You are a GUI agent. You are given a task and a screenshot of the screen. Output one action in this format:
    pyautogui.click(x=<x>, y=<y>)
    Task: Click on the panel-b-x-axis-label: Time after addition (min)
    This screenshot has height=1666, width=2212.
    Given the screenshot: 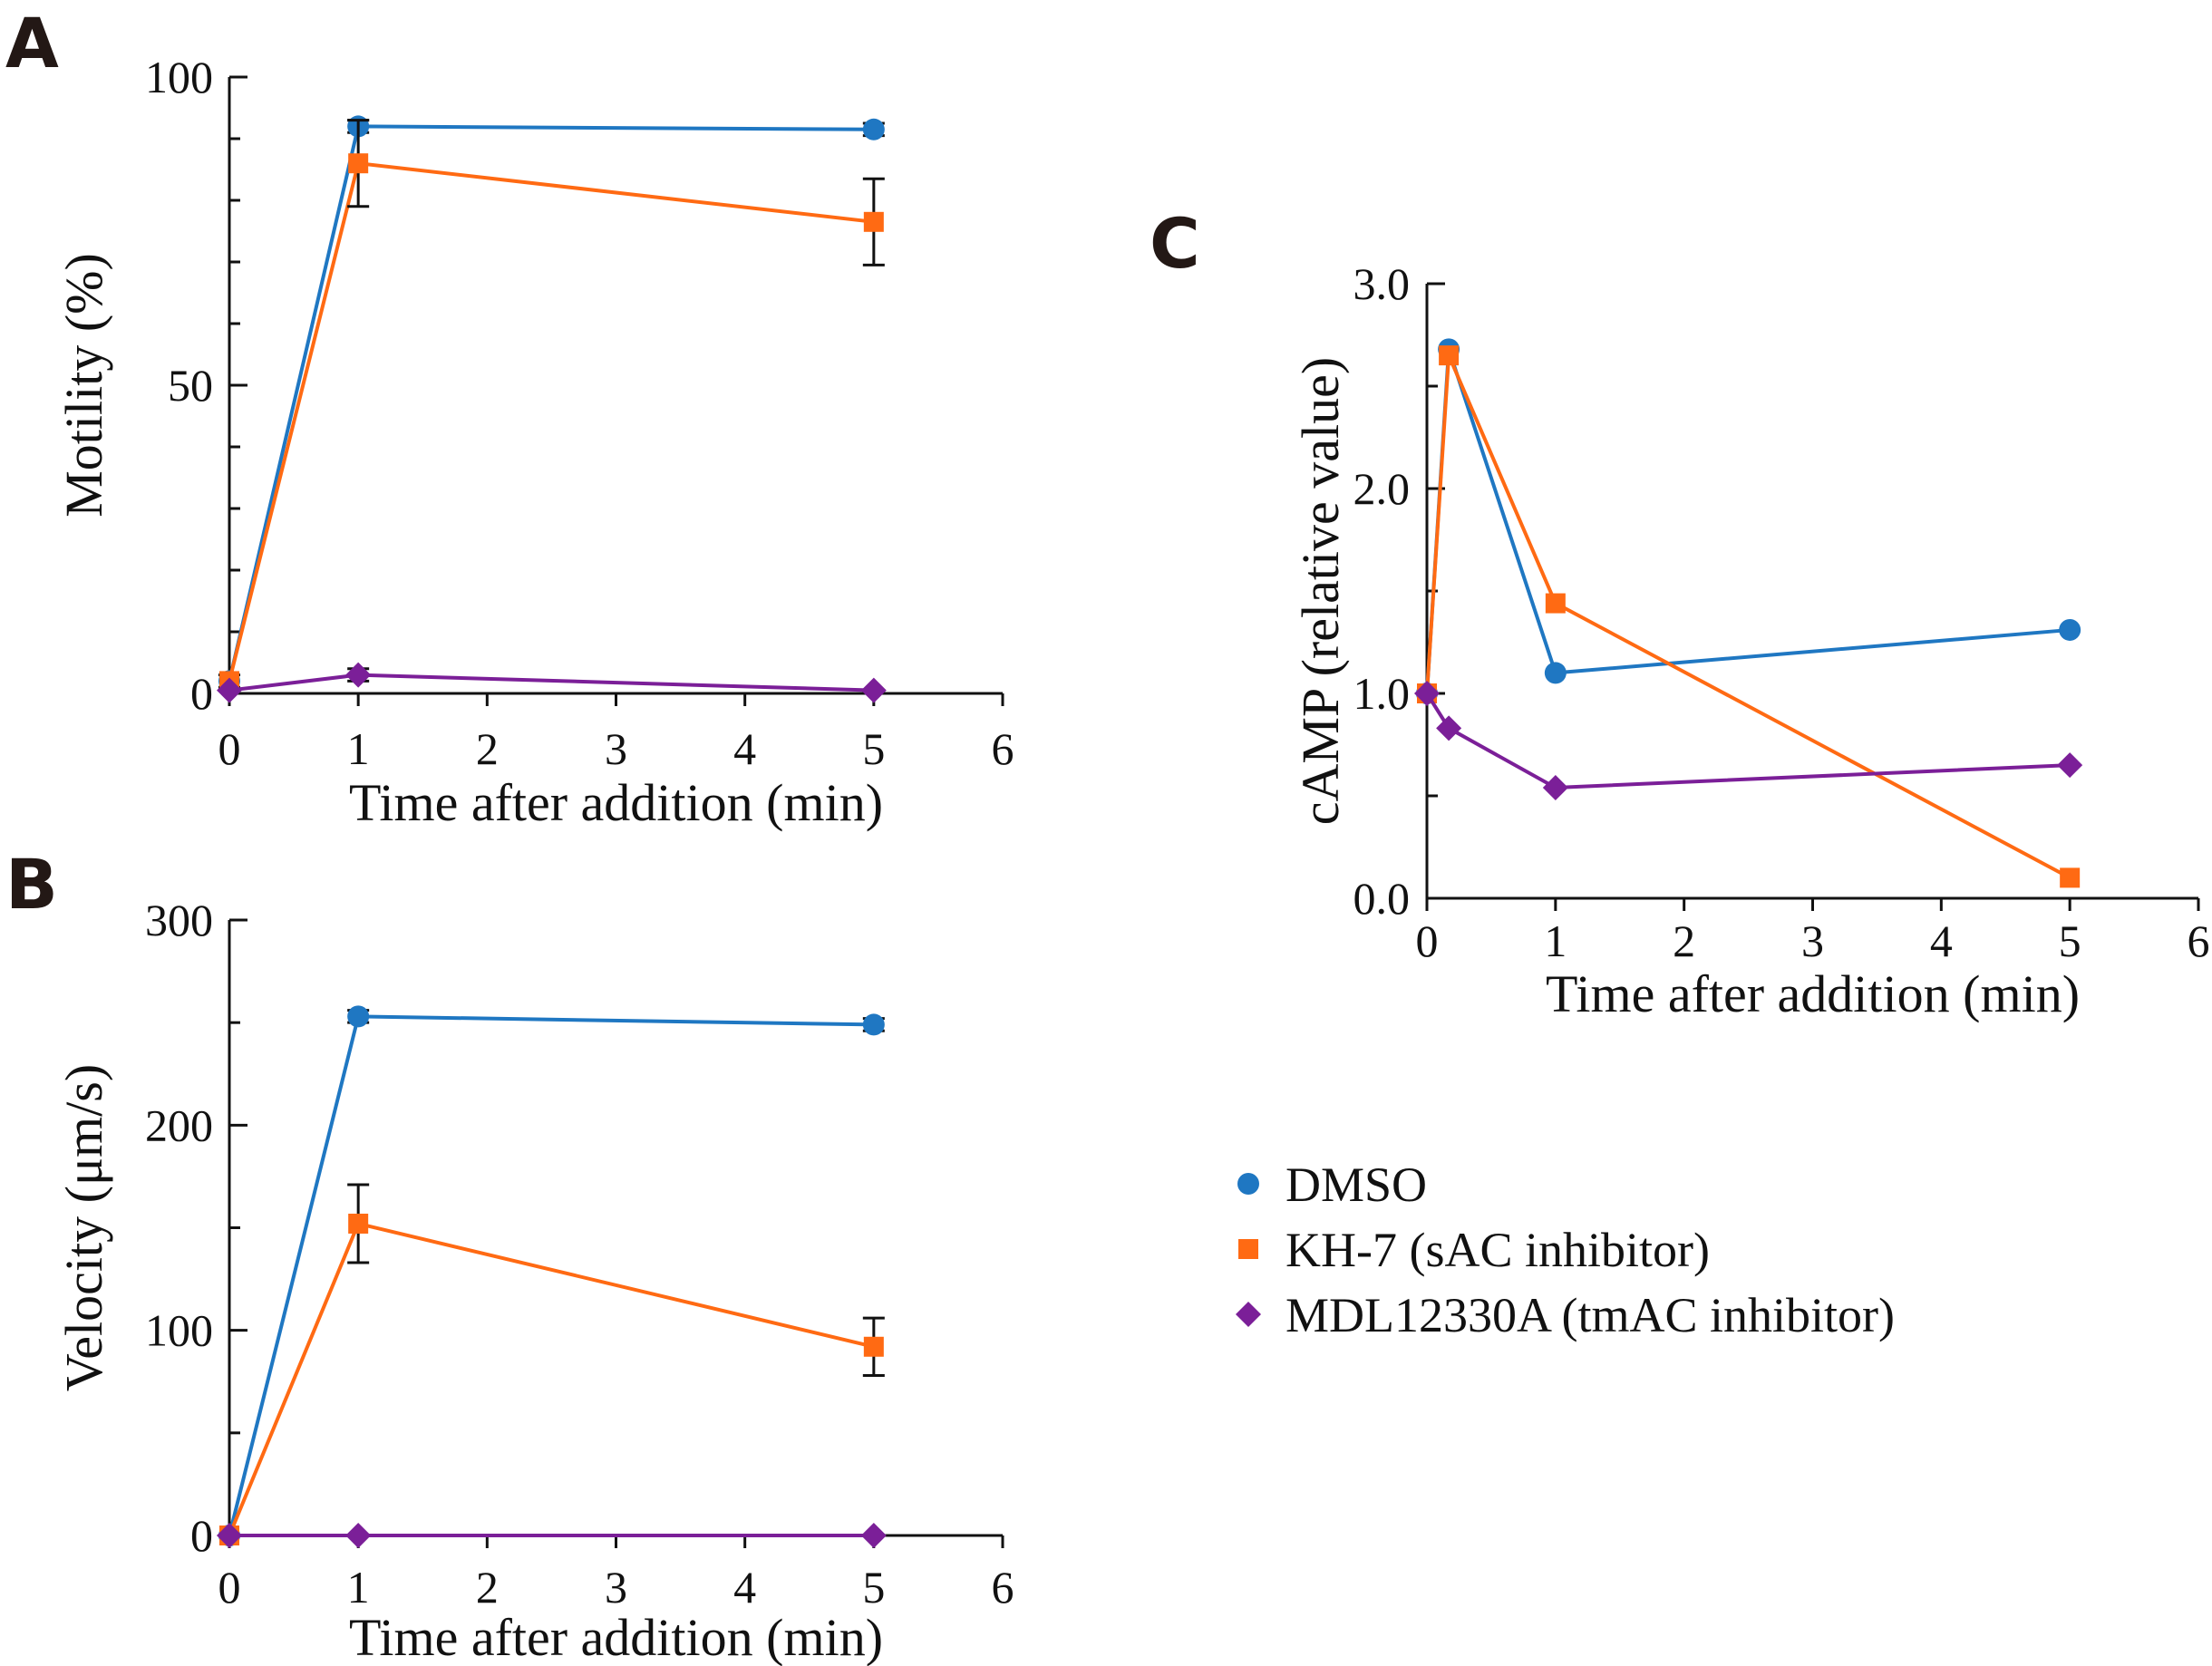 What is the action you would take?
    pyautogui.click(x=616, y=1637)
    